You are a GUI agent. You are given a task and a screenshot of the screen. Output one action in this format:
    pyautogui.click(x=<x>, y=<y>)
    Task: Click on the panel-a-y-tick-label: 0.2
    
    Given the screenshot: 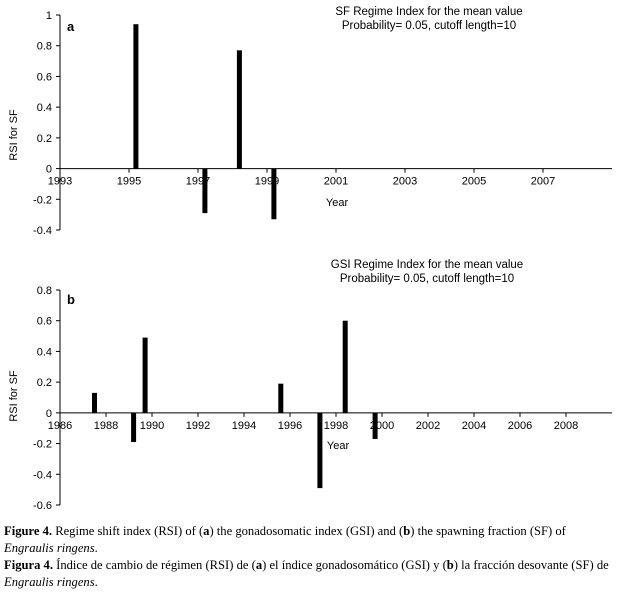 What is the action you would take?
    pyautogui.click(x=44, y=139)
    